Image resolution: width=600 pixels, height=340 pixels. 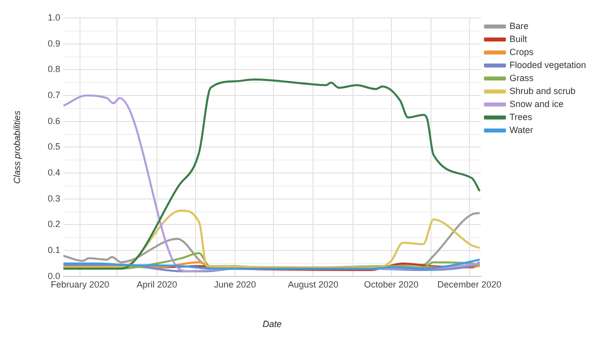 What do you see at coordinates (391, 284) in the screenshot?
I see `x-tick-label: October 2020` at bounding box center [391, 284].